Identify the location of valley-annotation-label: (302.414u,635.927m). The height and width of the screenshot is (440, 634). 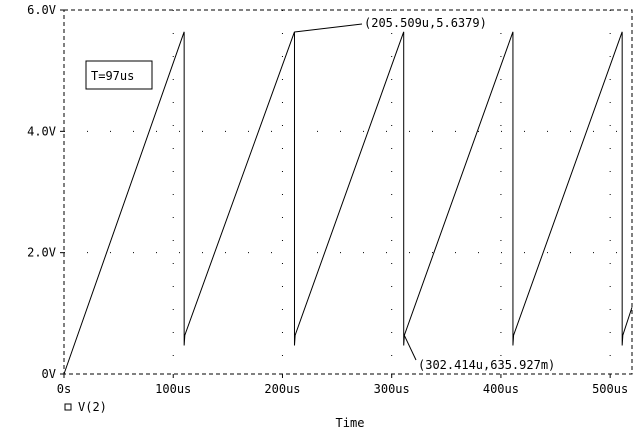
(486, 365).